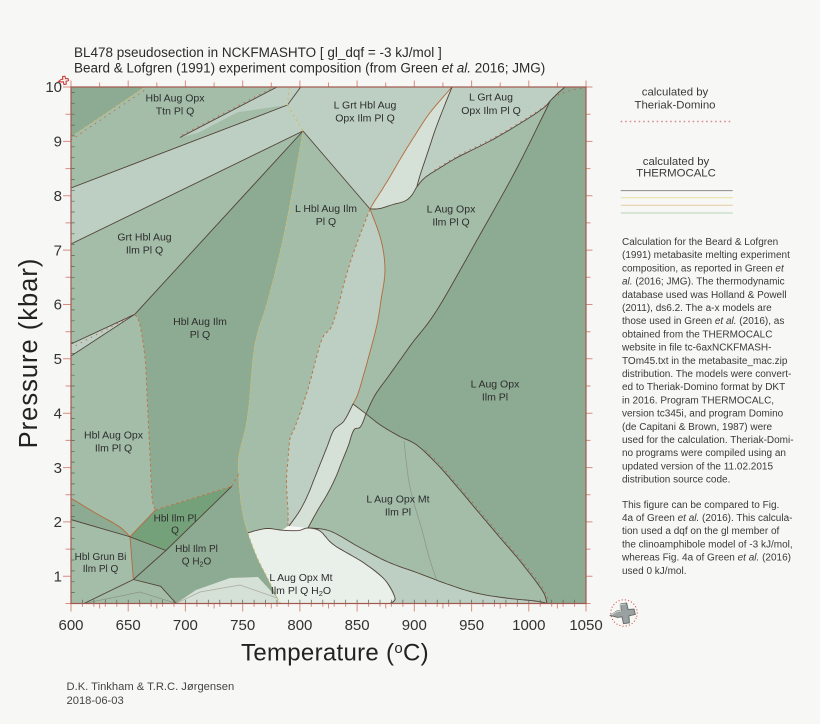  I want to click on svg-text: in 2016. Program THERMOCALC,, so click(698, 400).